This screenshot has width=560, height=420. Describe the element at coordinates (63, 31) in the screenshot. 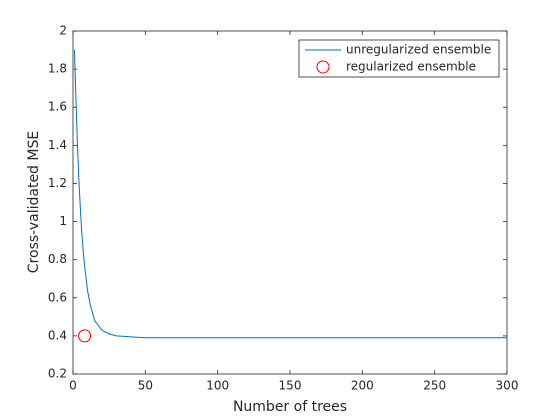

I see `y-tick-label: 2` at that location.